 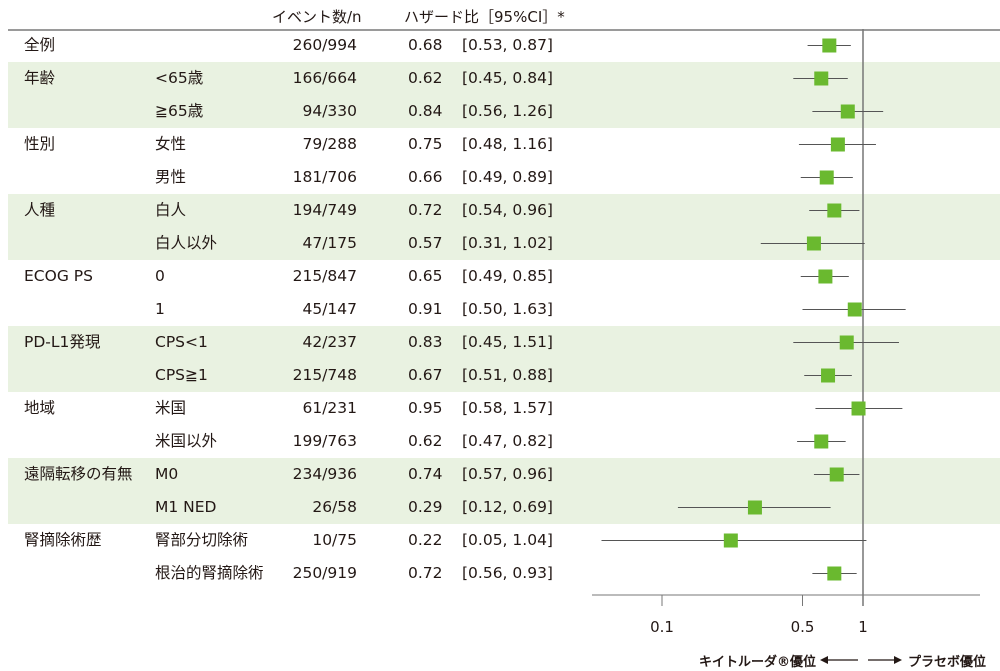 I want to click on table-row: 1 45/147 0.91 [0.50, 1.63], so click(x=500, y=309).